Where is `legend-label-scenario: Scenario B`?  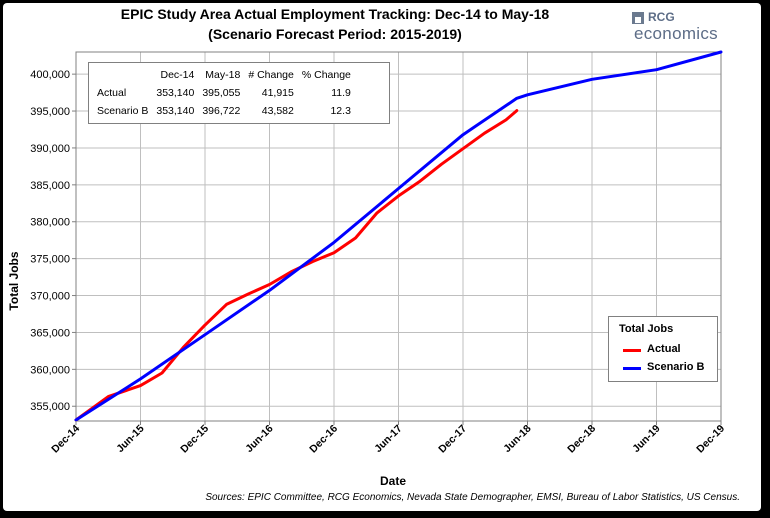
legend-label-scenario: Scenario B is located at coordinates (676, 367).